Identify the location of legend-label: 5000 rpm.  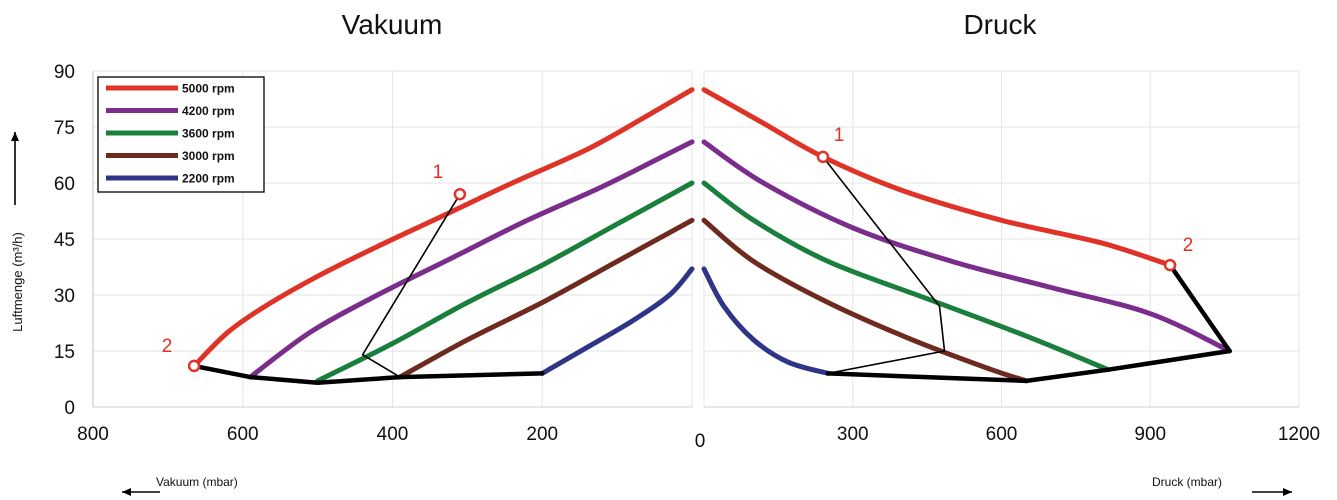
(208, 89).